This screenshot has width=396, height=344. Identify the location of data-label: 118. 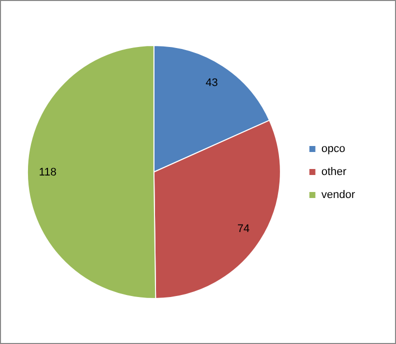
(47, 172).